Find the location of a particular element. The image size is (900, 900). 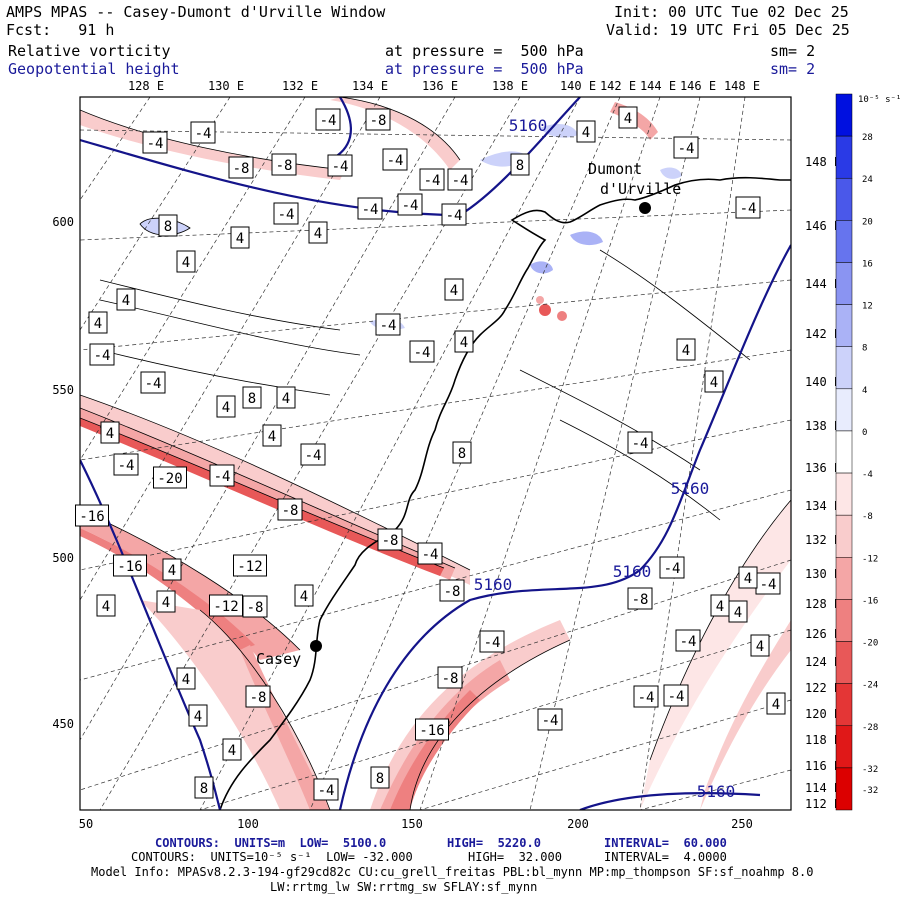

vorticity-contour-interval: INTERVAL= 4.0000 is located at coordinates (665, 857).